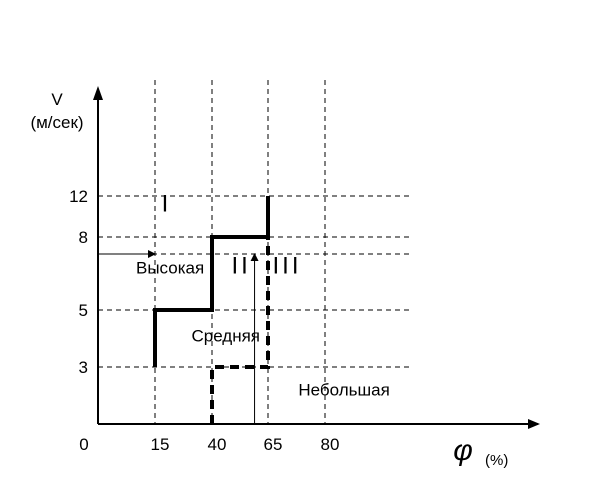 The width and height of the screenshot is (607, 503). I want to click on y-tick-label-5: 5, so click(83, 310).